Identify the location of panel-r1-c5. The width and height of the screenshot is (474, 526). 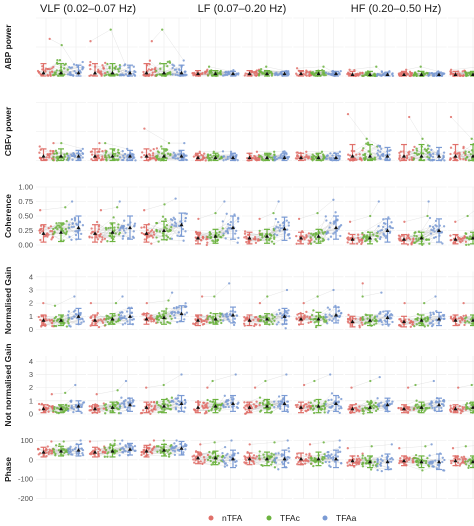
(318, 132).